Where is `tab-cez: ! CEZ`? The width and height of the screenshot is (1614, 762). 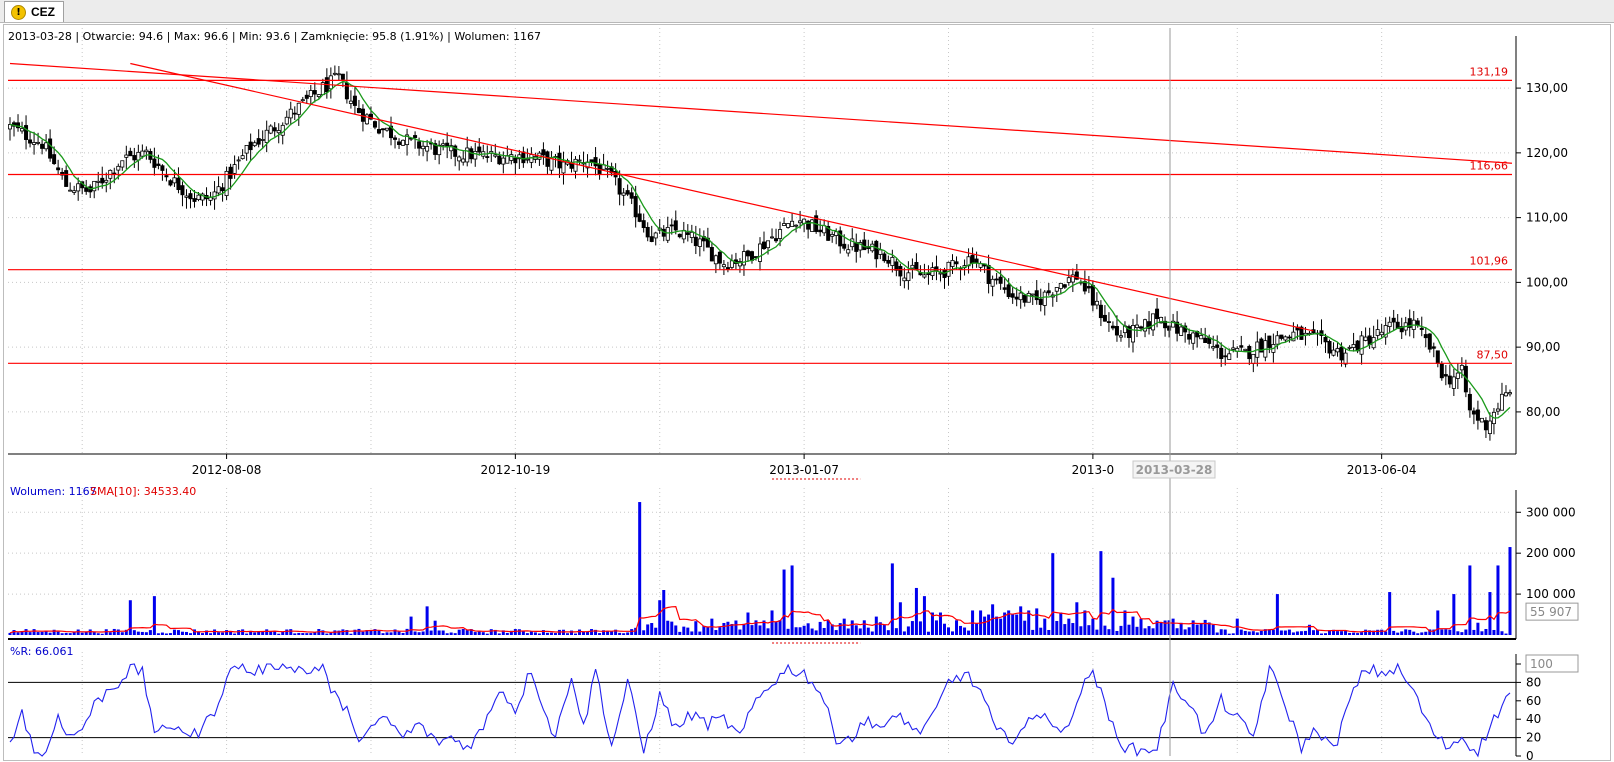 tab-cez: ! CEZ is located at coordinates (34, 11).